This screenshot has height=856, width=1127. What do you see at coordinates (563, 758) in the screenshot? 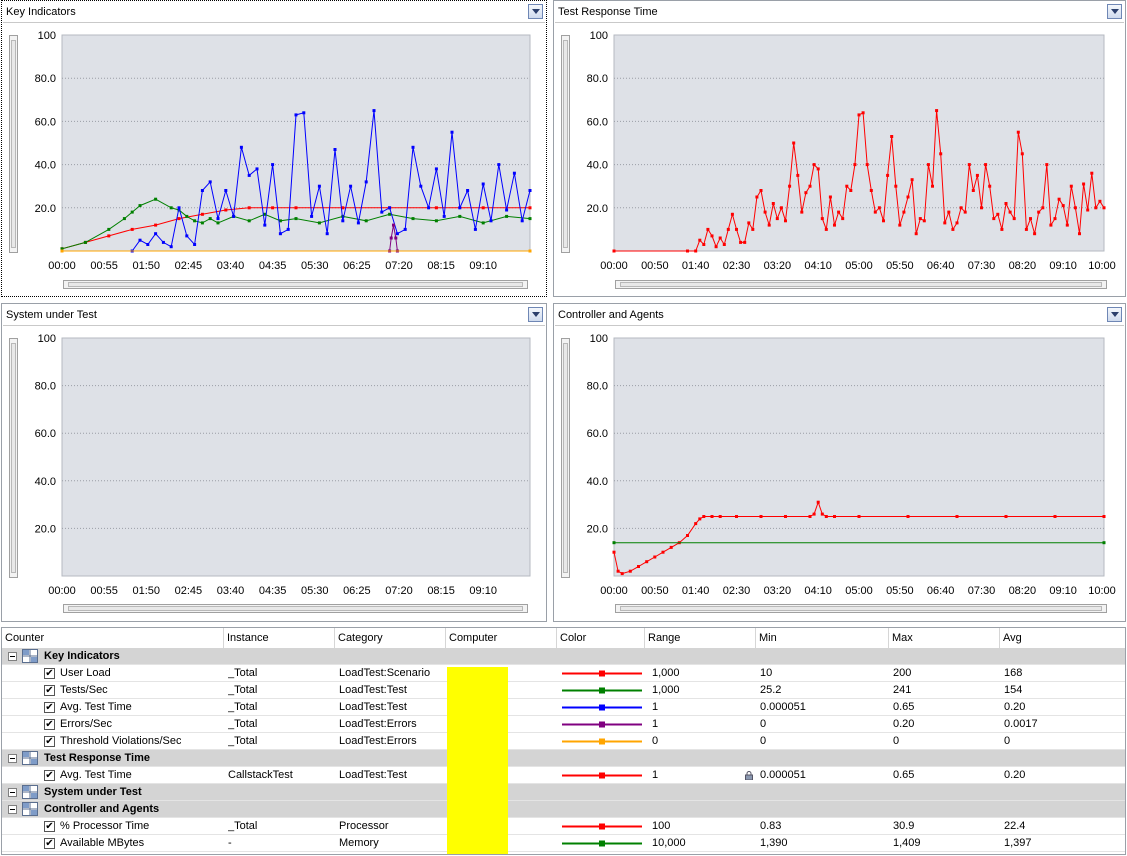
I see `group-row: Test Response Time` at bounding box center [563, 758].